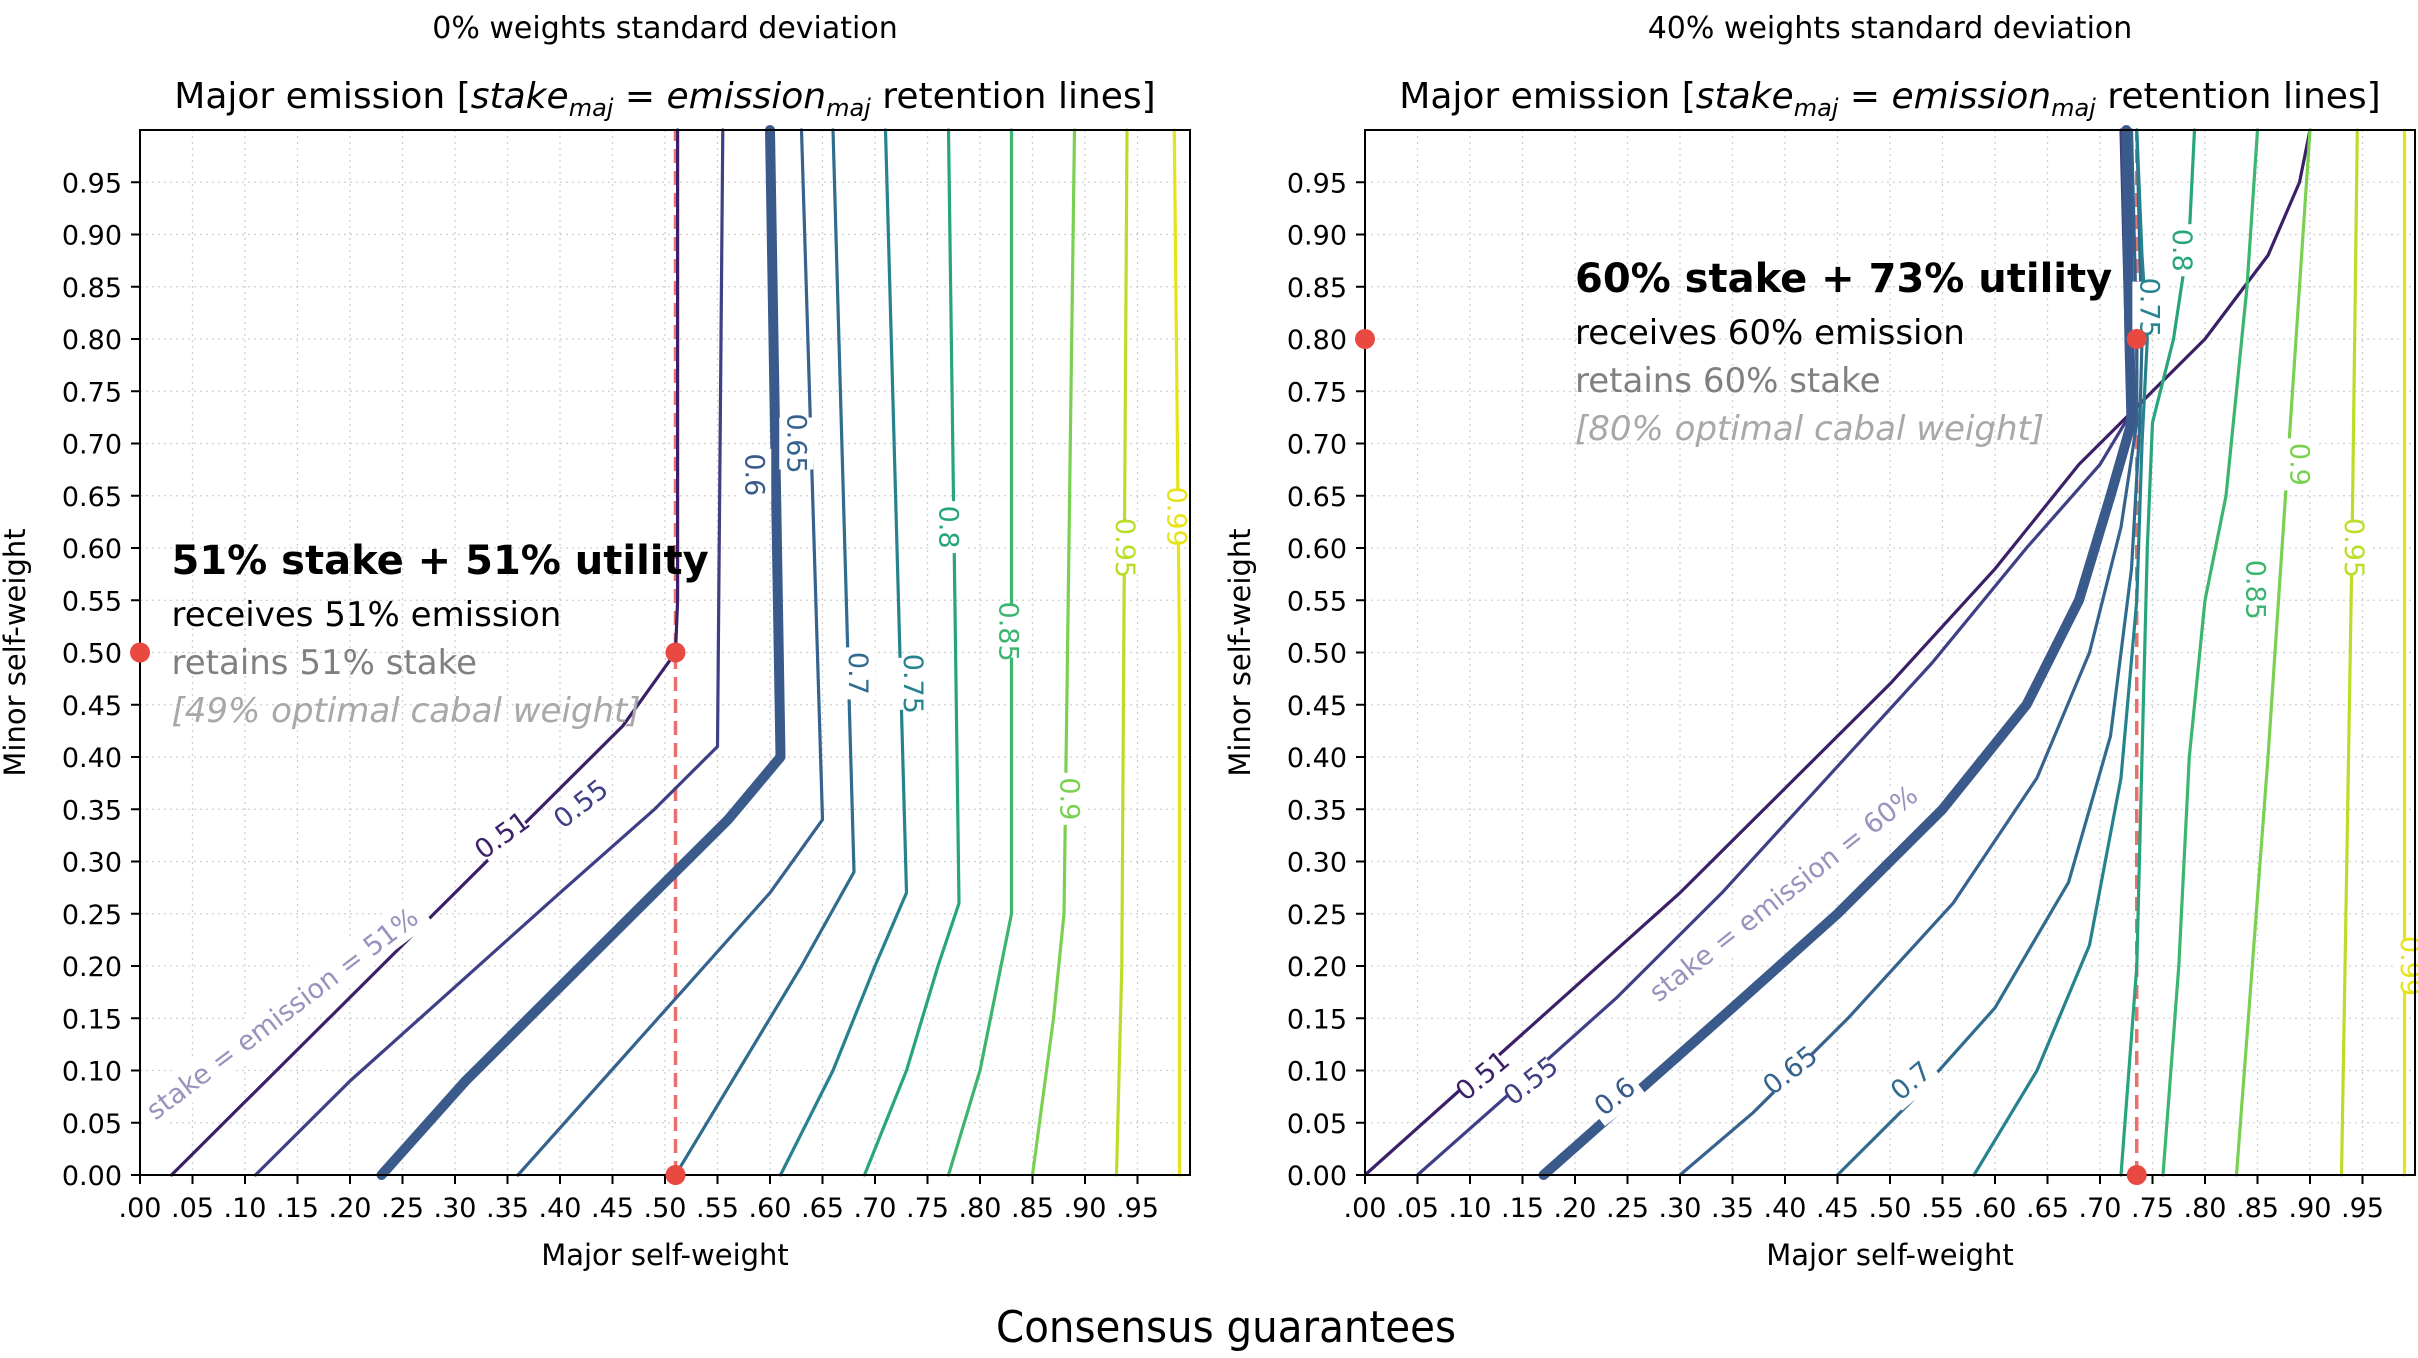  What do you see at coordinates (1785, 1208) in the screenshot?
I see `x-tick-label: .40` at bounding box center [1785, 1208].